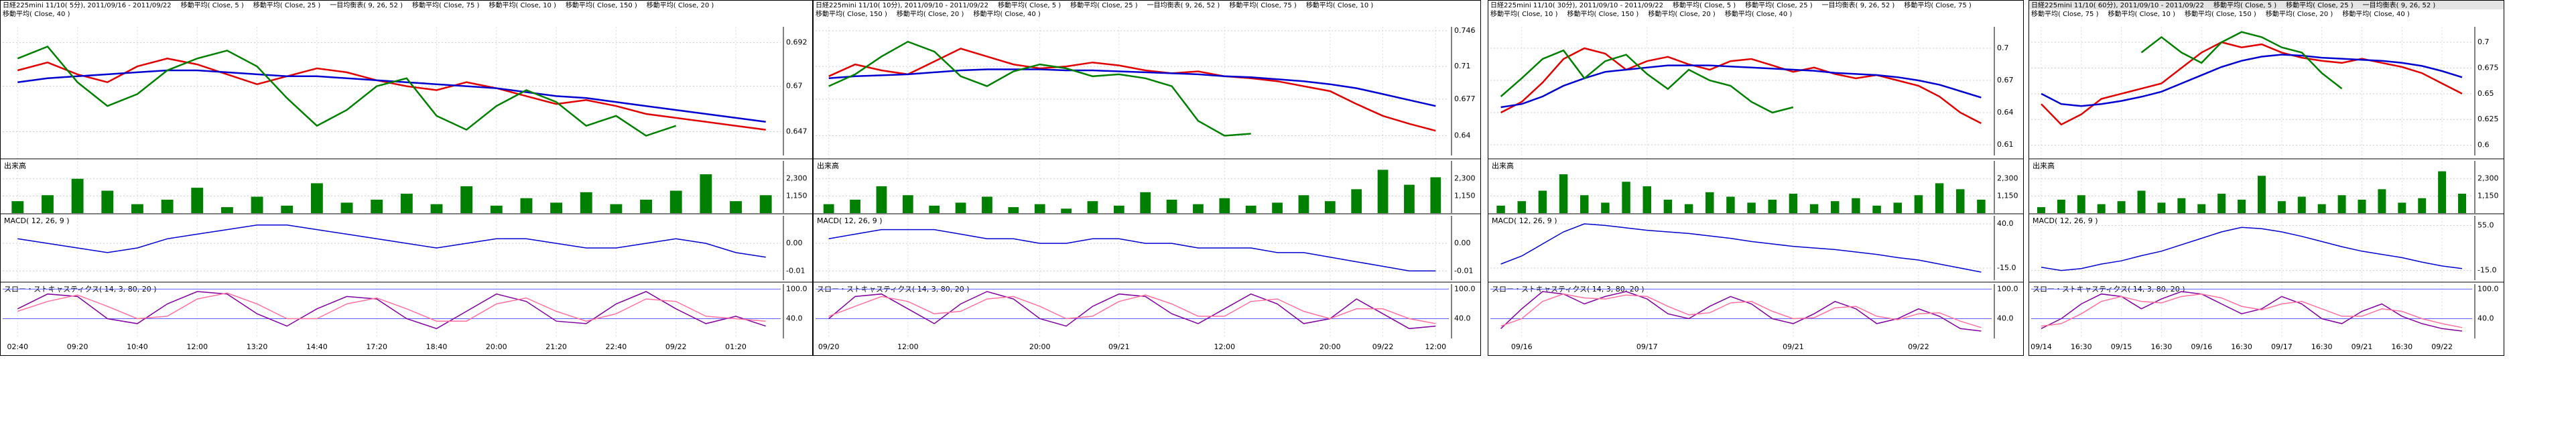 The image size is (2576, 445). Describe the element at coordinates (2483, 145) in the screenshot. I see `y-tick-label: 0.6` at that location.